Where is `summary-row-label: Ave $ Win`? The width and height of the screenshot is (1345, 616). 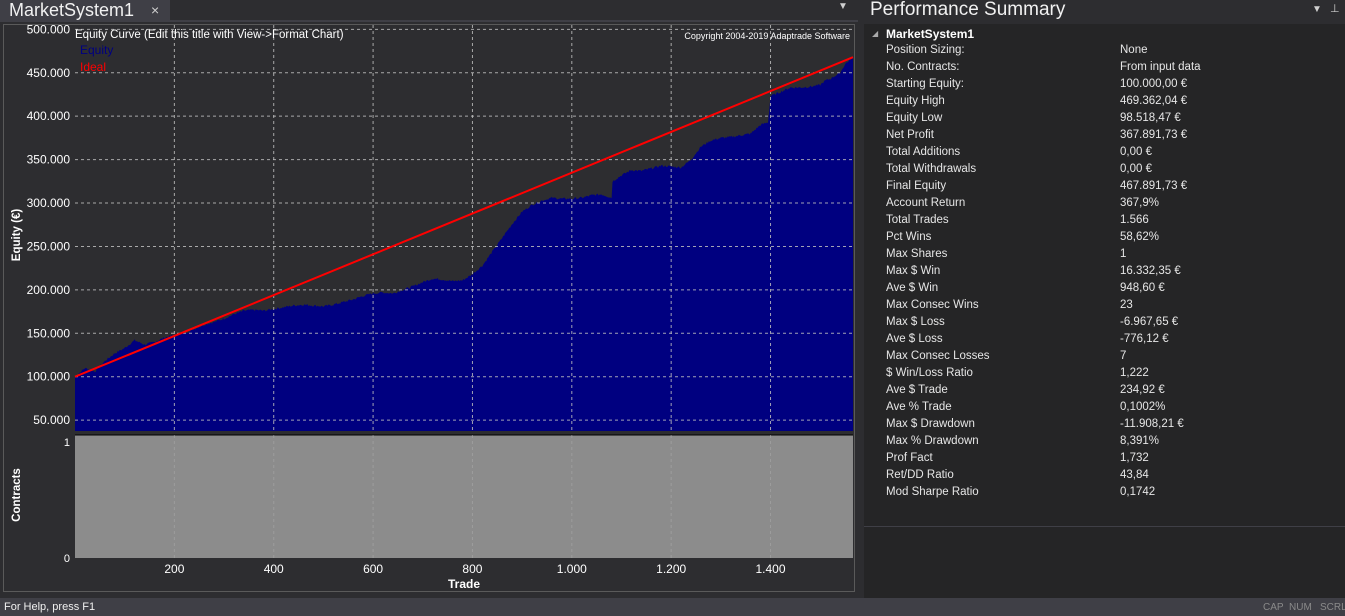
summary-row-label: Ave $ Win is located at coordinates (912, 288).